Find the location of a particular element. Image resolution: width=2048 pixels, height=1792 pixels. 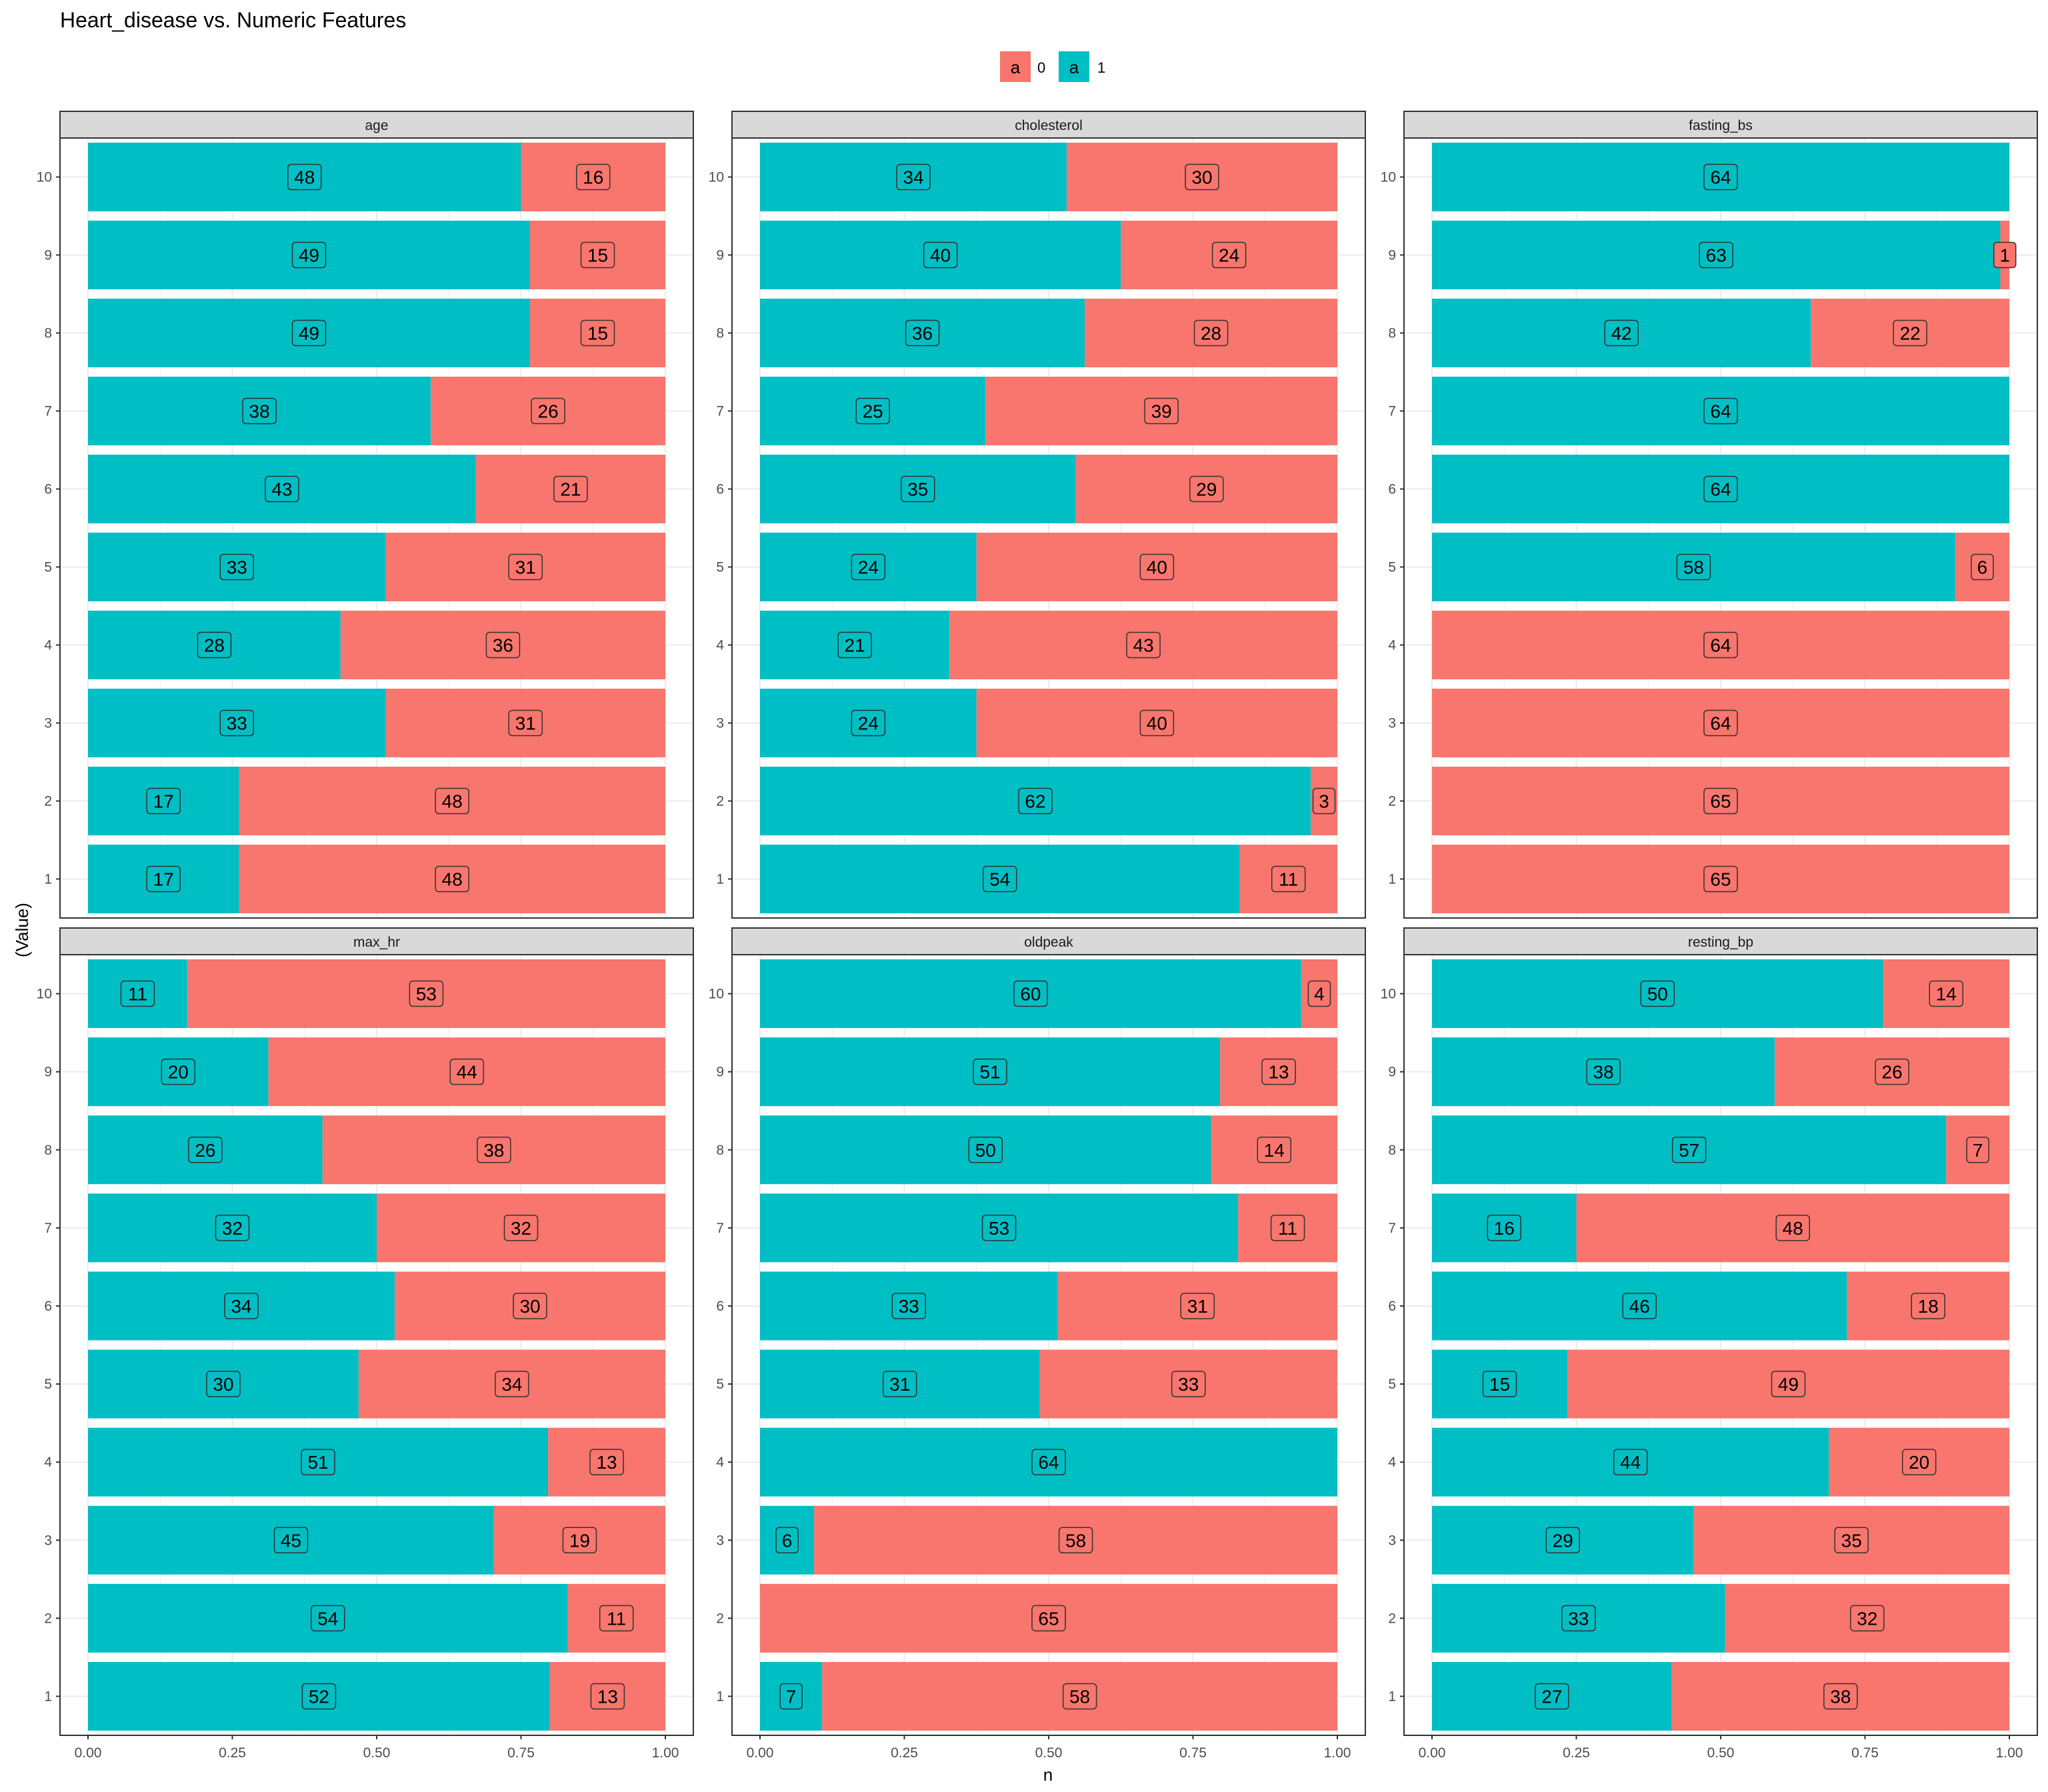

data-label-1: 30 is located at coordinates (223, 1384).